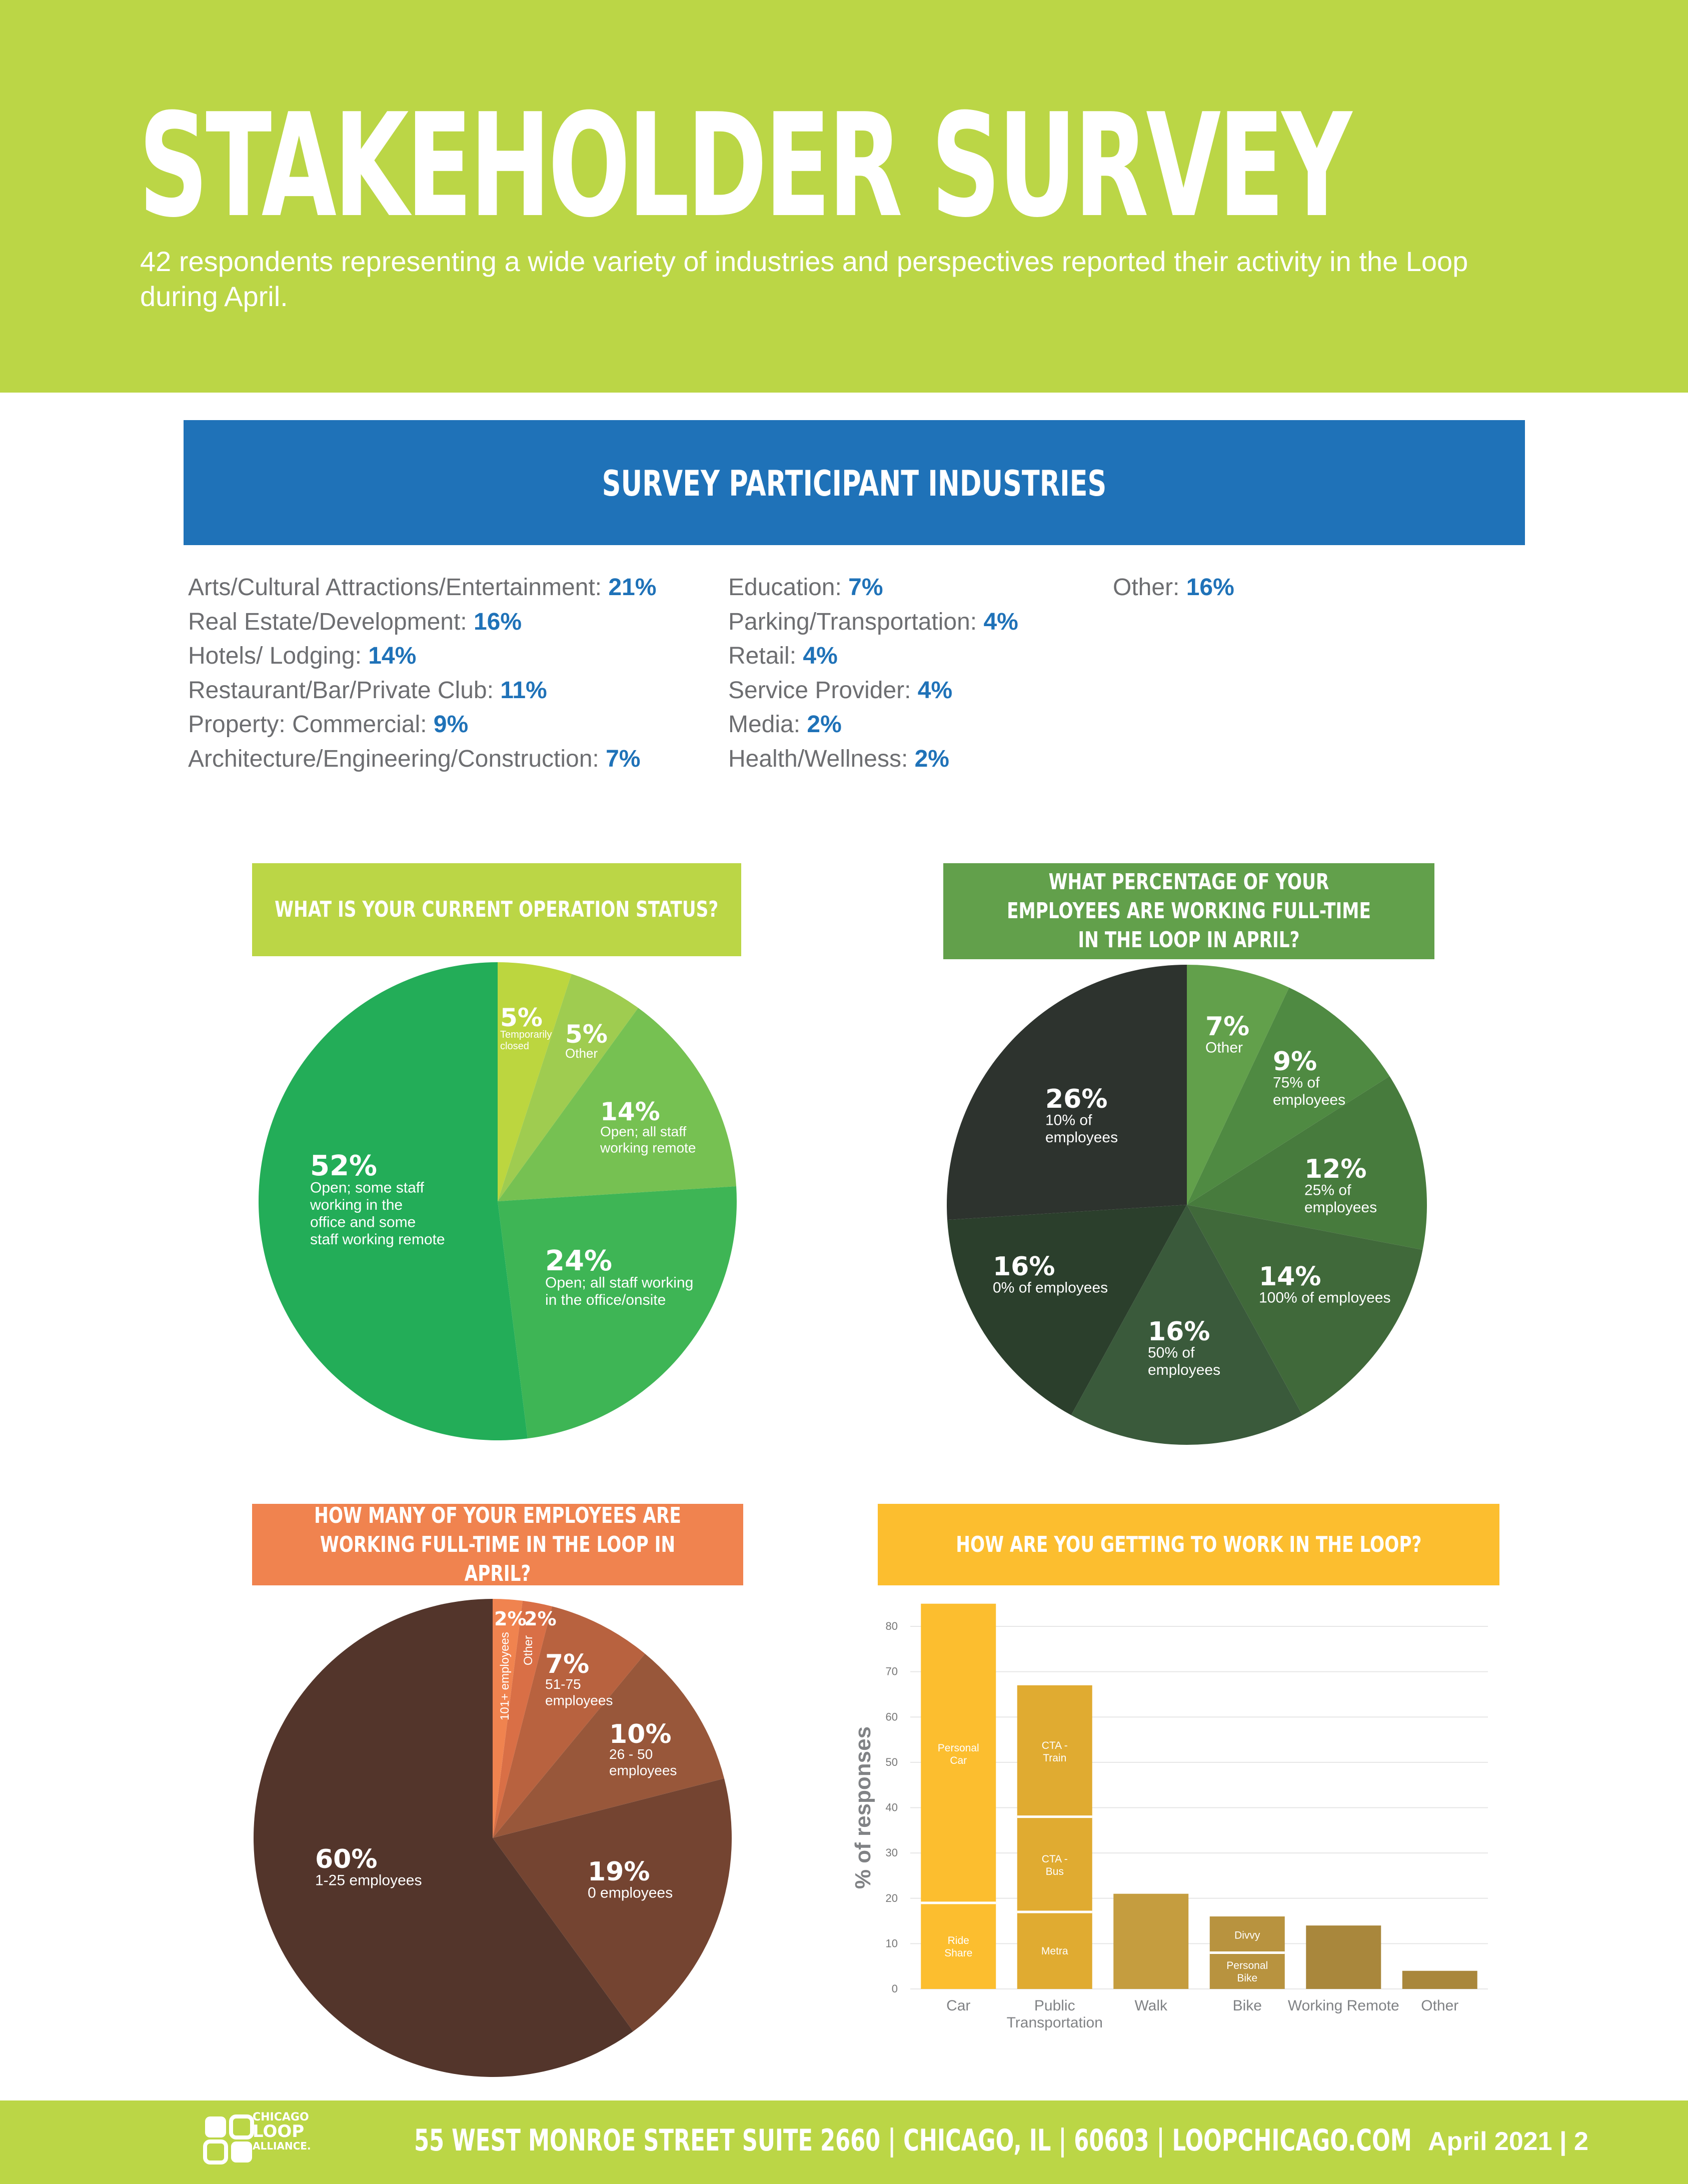  Describe the element at coordinates (1171, 1353) in the screenshot. I see `pie-slice-label: 50% of` at that location.